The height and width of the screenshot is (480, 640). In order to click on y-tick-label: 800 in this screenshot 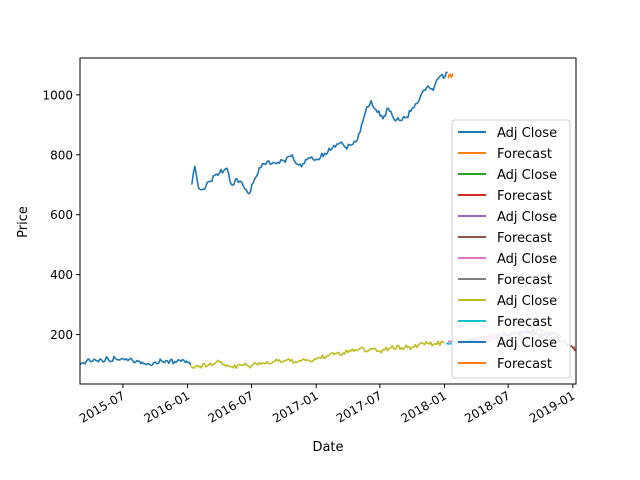, I will do `click(61, 155)`.